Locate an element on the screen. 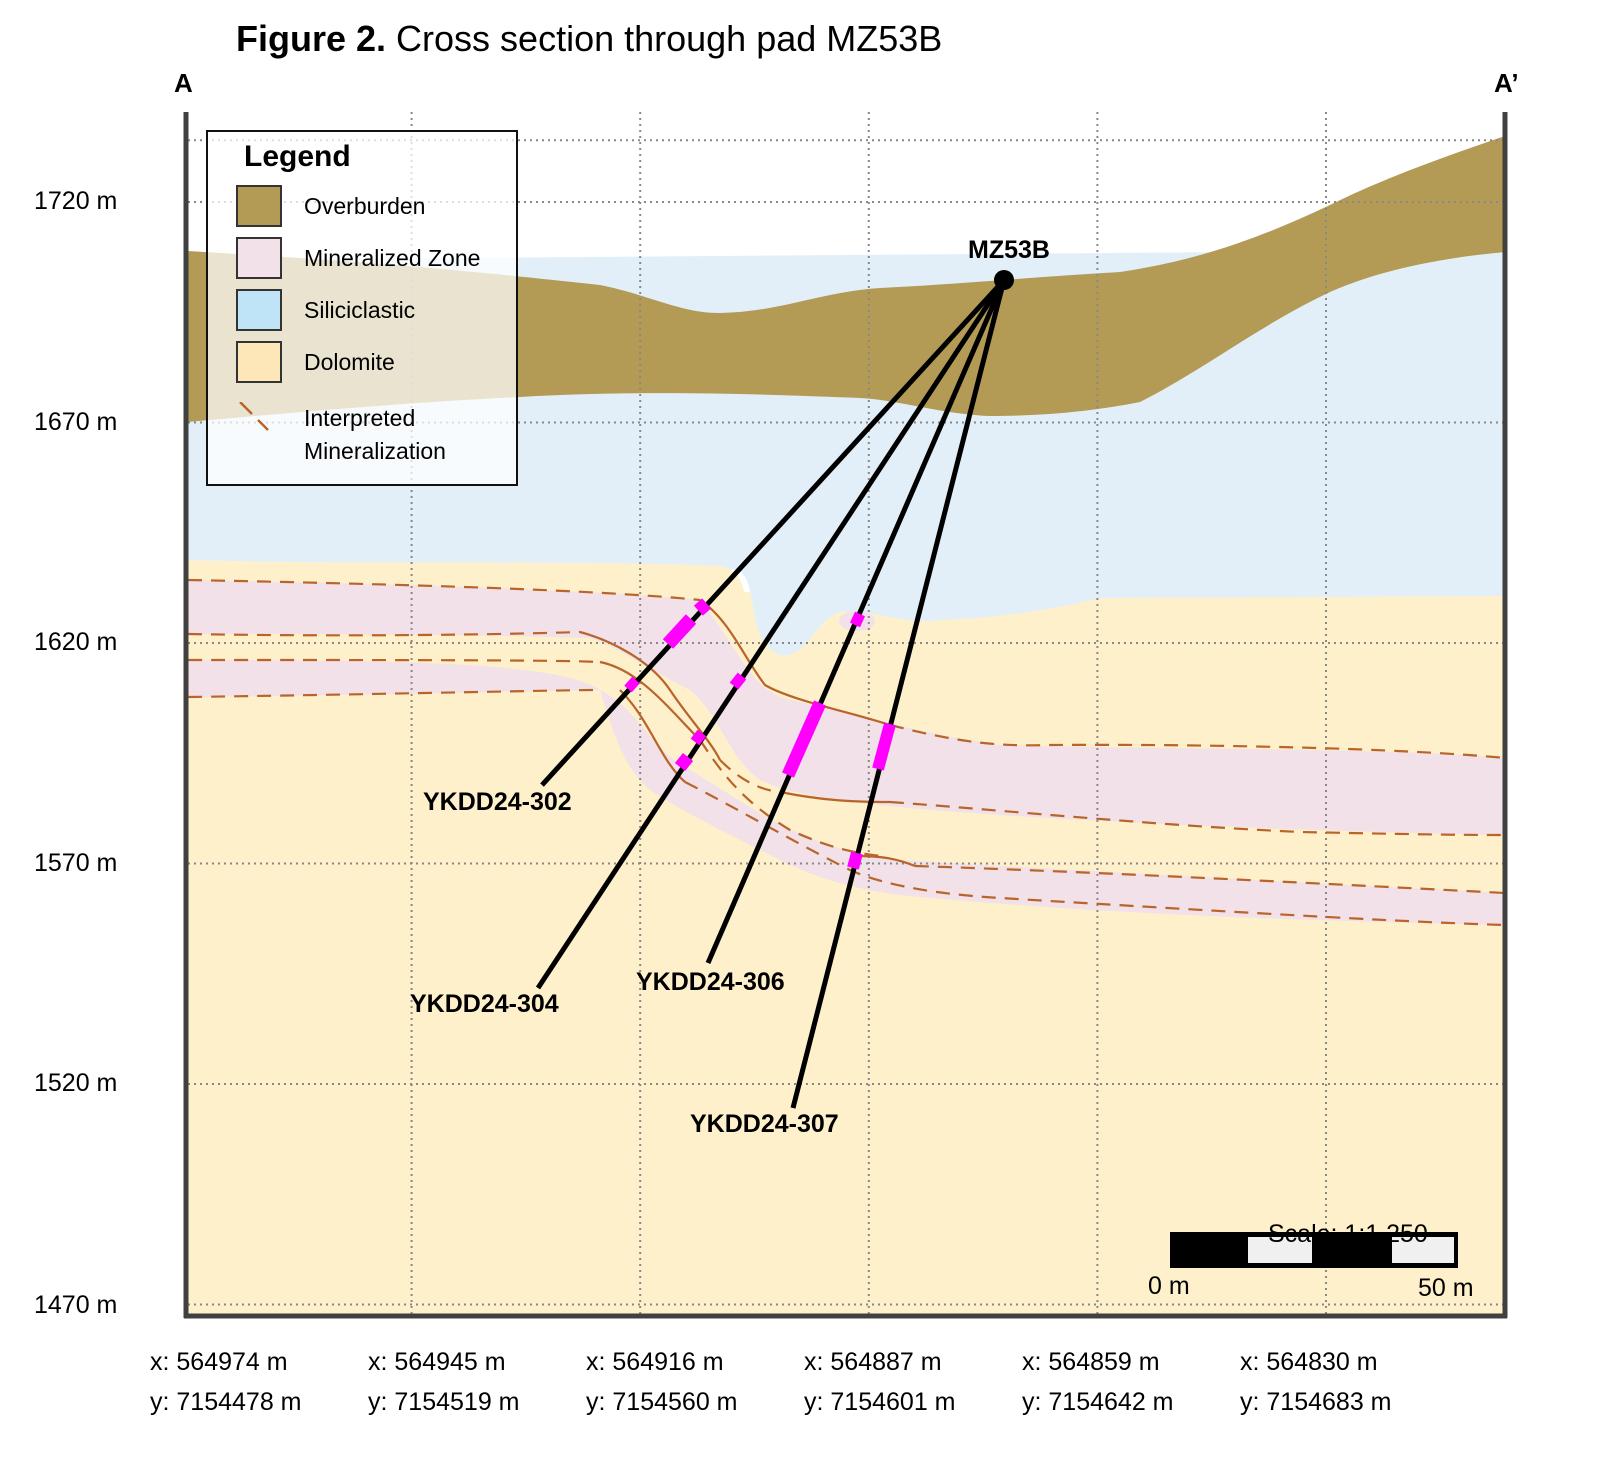  northing: y: 7154478 m is located at coordinates (226, 1402).